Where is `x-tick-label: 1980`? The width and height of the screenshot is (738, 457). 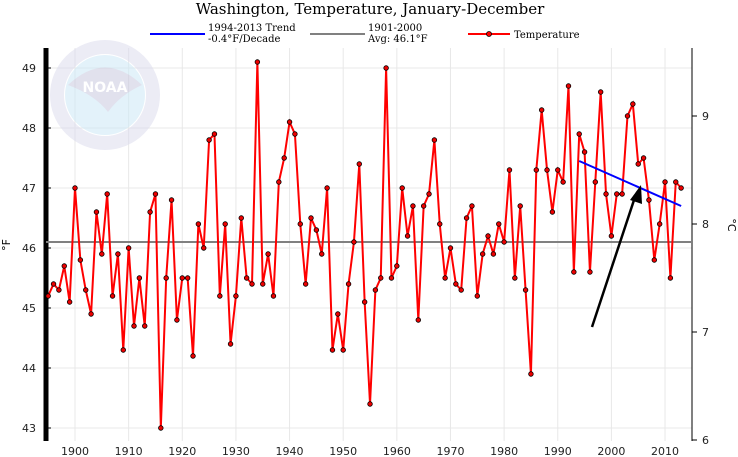 x-tick-label: 1980 is located at coordinates (504, 451).